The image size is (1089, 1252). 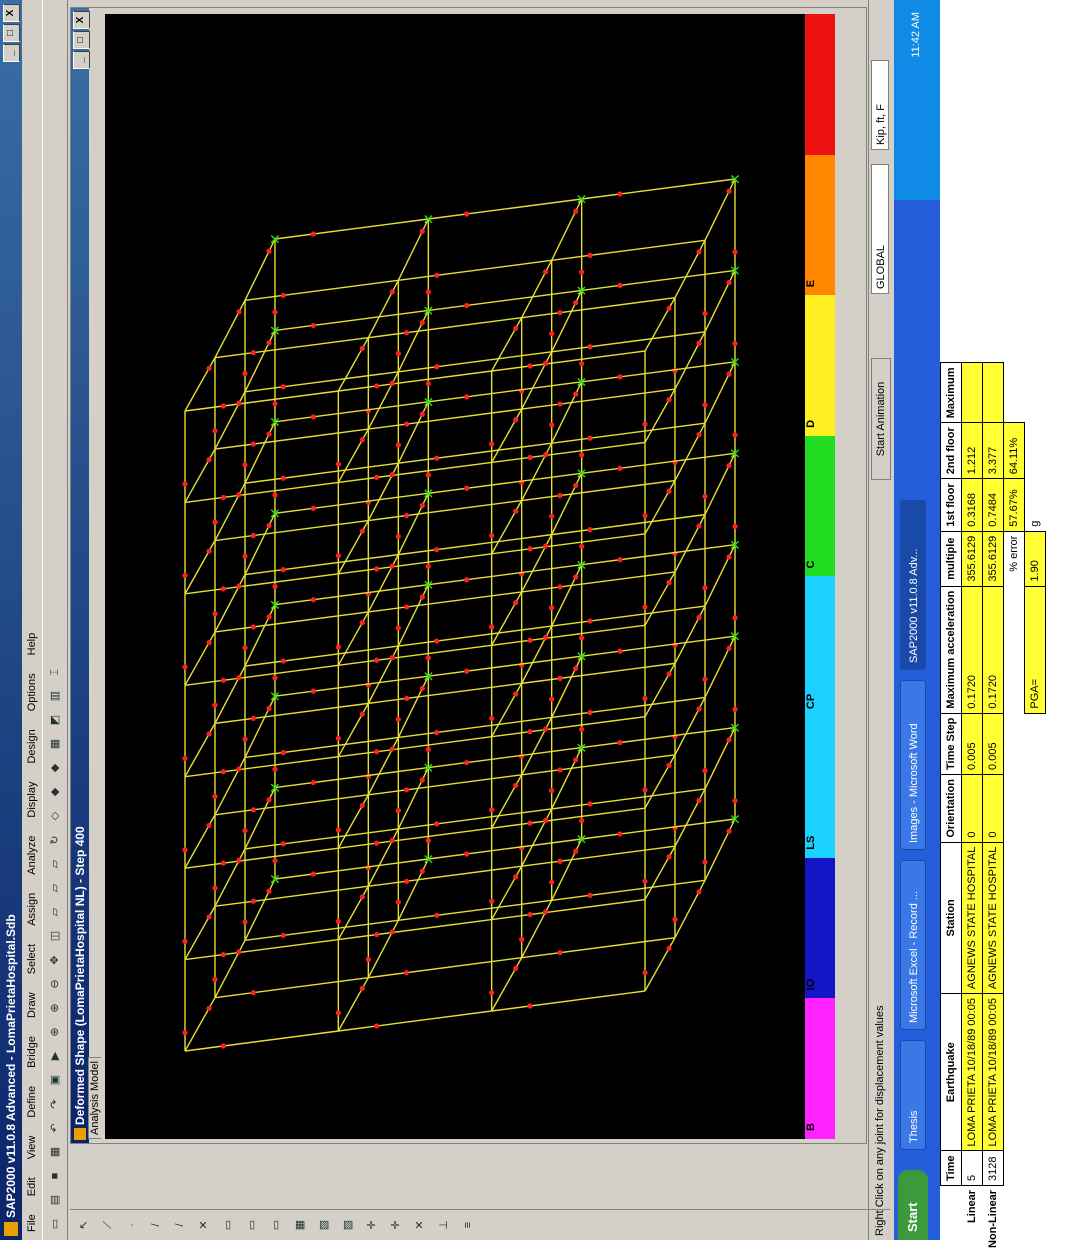 I want to click on deformed-shape-icon: ◩, so click(x=55, y=720).